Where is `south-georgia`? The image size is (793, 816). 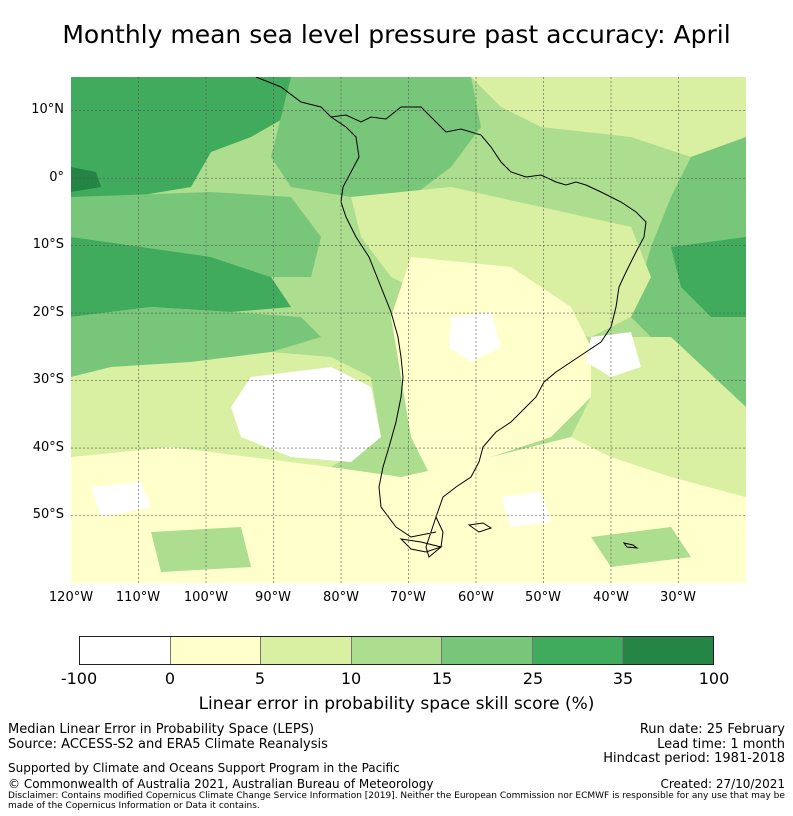
south-georgia is located at coordinates (630, 545).